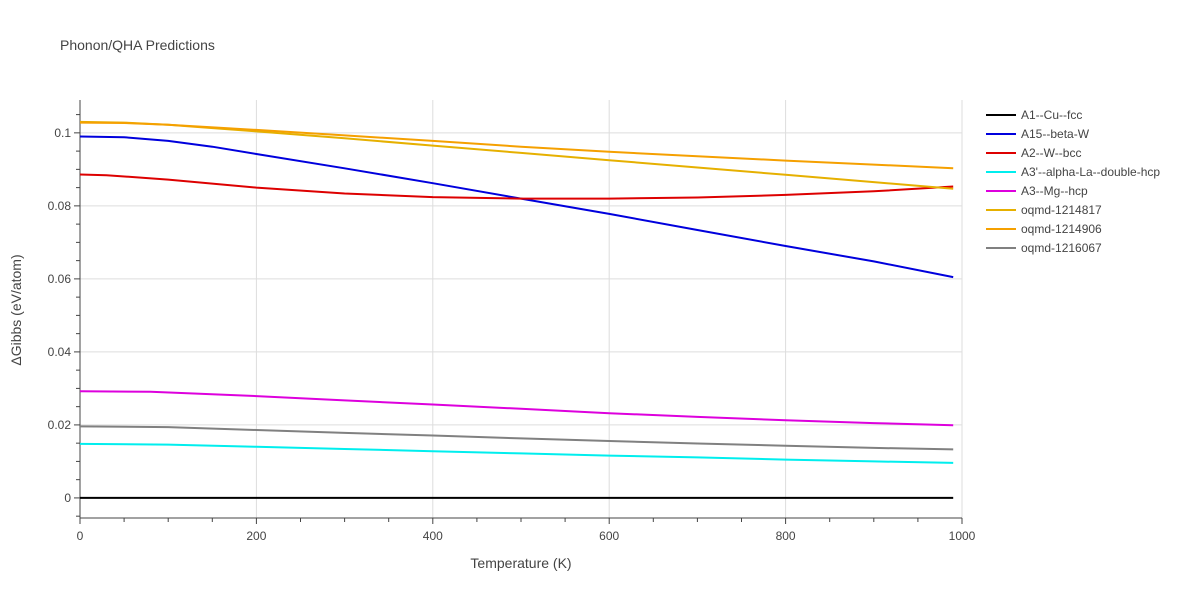  Describe the element at coordinates (67, 498) in the screenshot. I see `y-tick-label: 0` at that location.